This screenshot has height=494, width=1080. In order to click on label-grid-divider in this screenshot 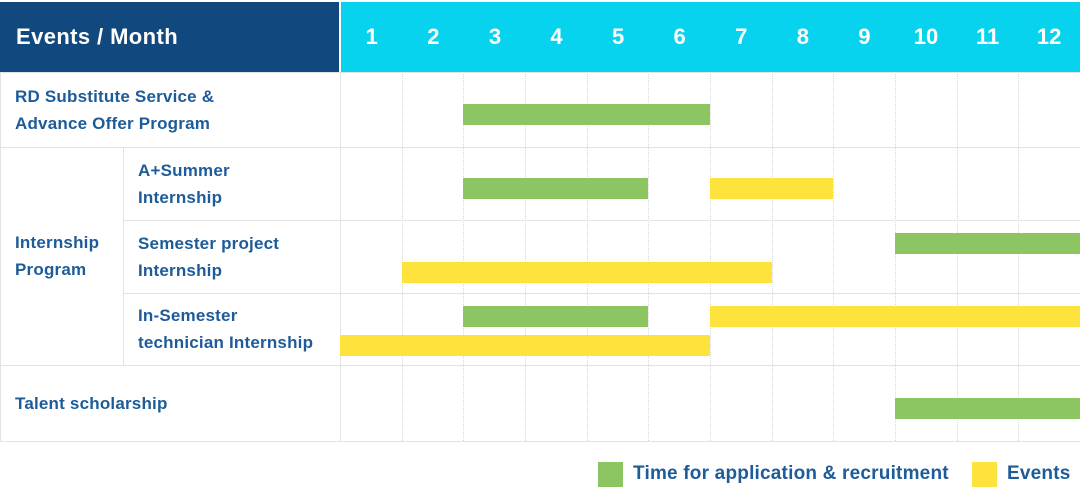, I will do `click(340, 256)`.